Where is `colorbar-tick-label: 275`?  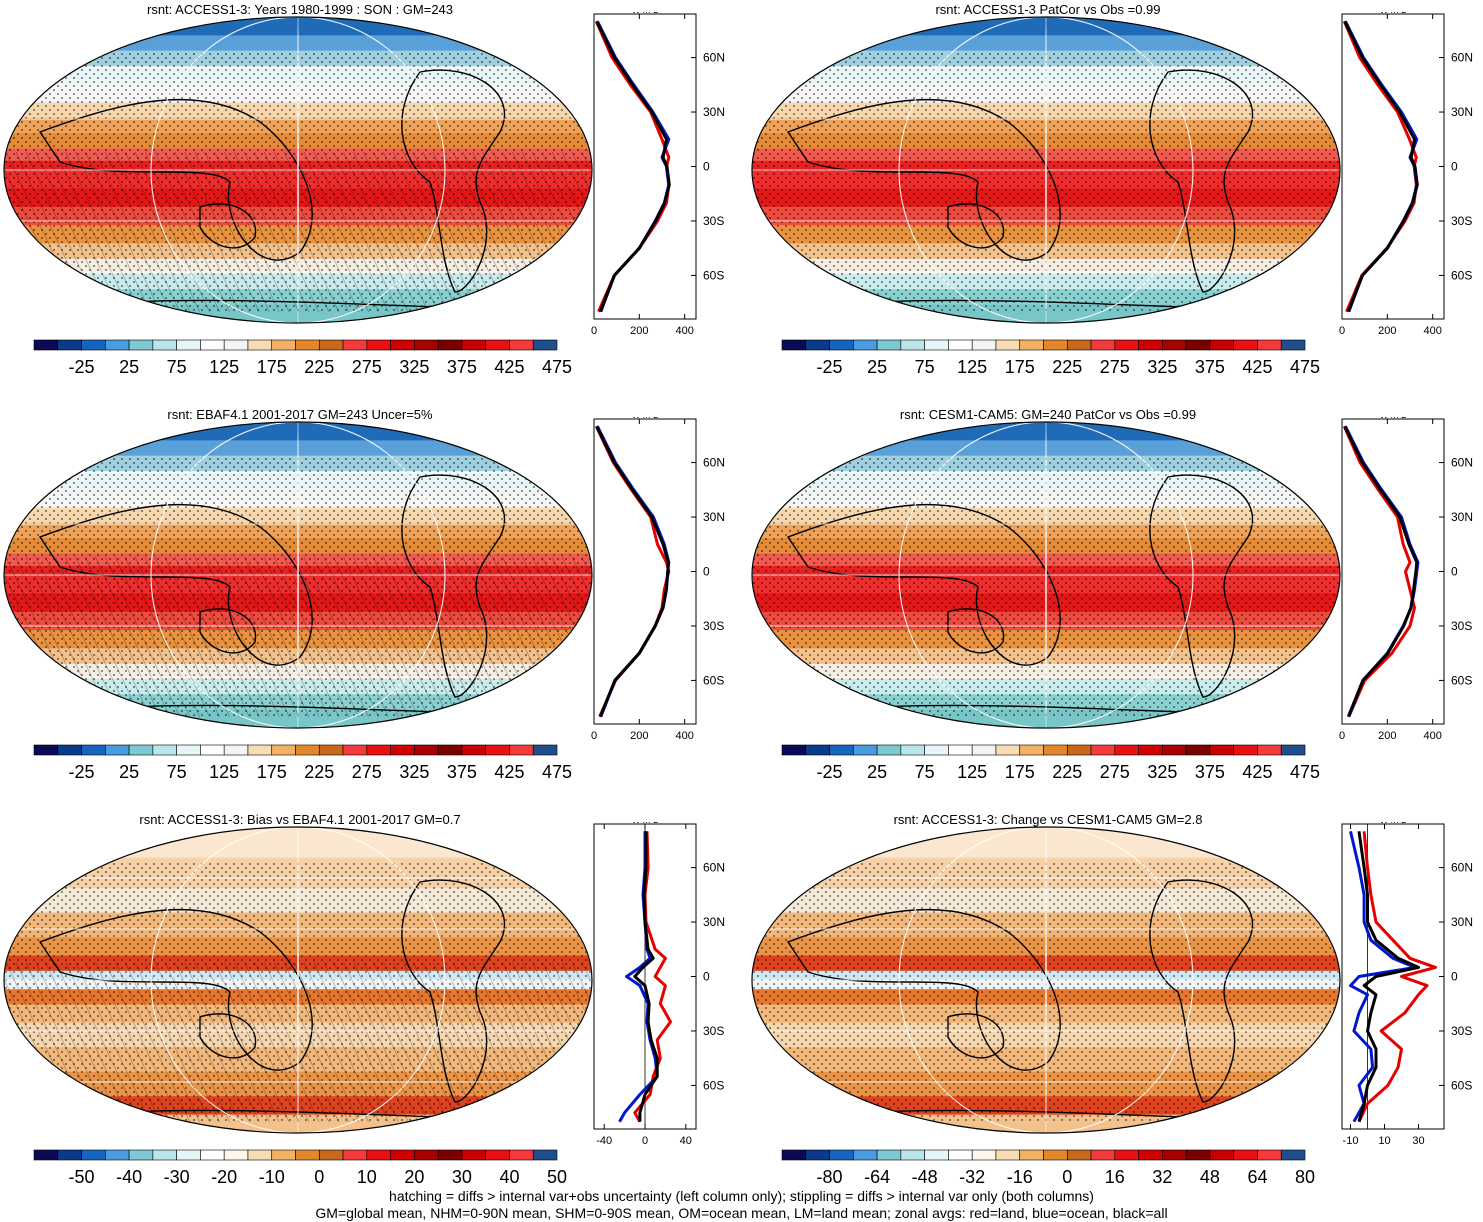 colorbar-tick-label: 275 is located at coordinates (367, 772).